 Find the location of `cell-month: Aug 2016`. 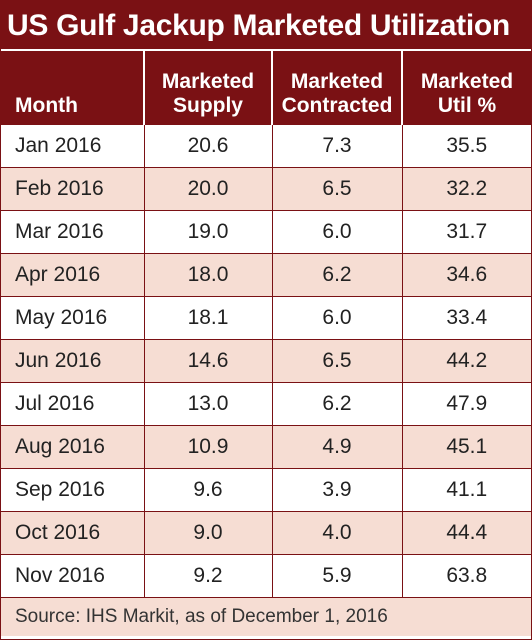

cell-month: Aug 2016 is located at coordinates (72, 446).